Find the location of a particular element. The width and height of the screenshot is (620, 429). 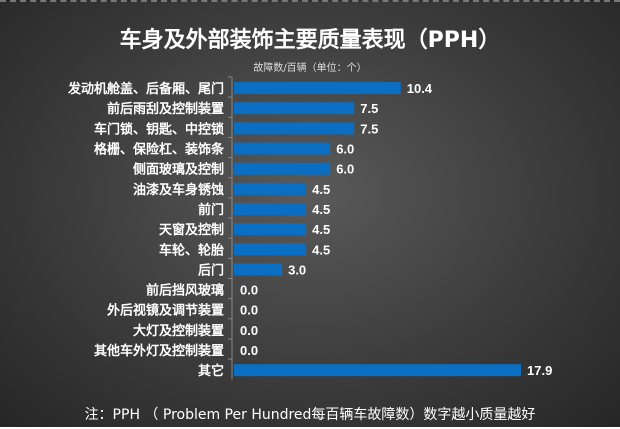

category-label: 前门 is located at coordinates (211, 210).